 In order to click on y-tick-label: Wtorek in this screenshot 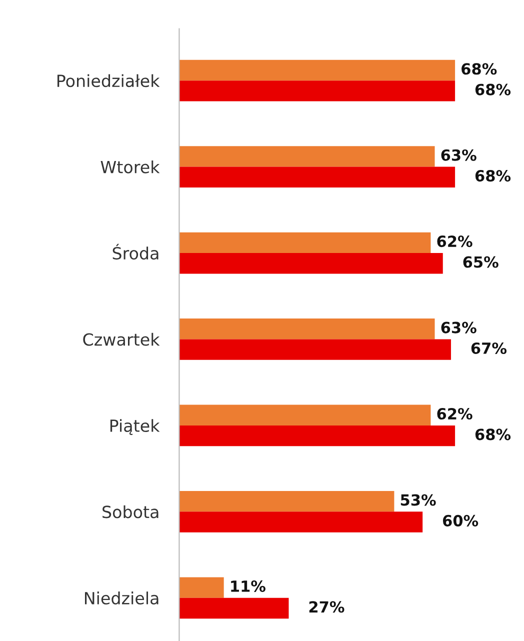, I will do `click(130, 167)`.